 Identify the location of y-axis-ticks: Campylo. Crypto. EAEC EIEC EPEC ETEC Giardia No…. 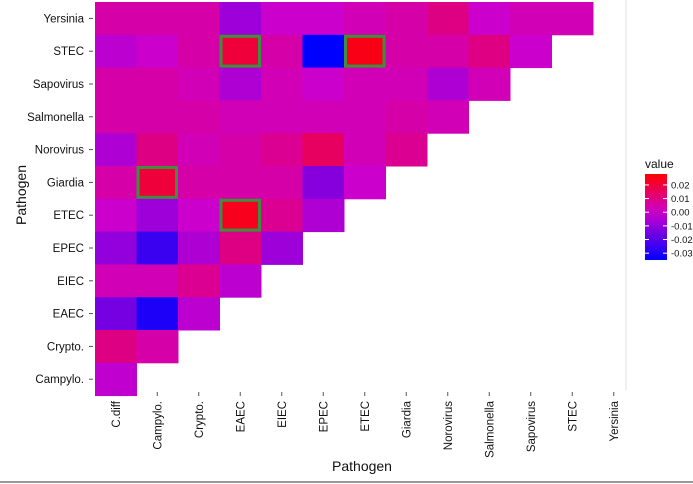
(60, 199).